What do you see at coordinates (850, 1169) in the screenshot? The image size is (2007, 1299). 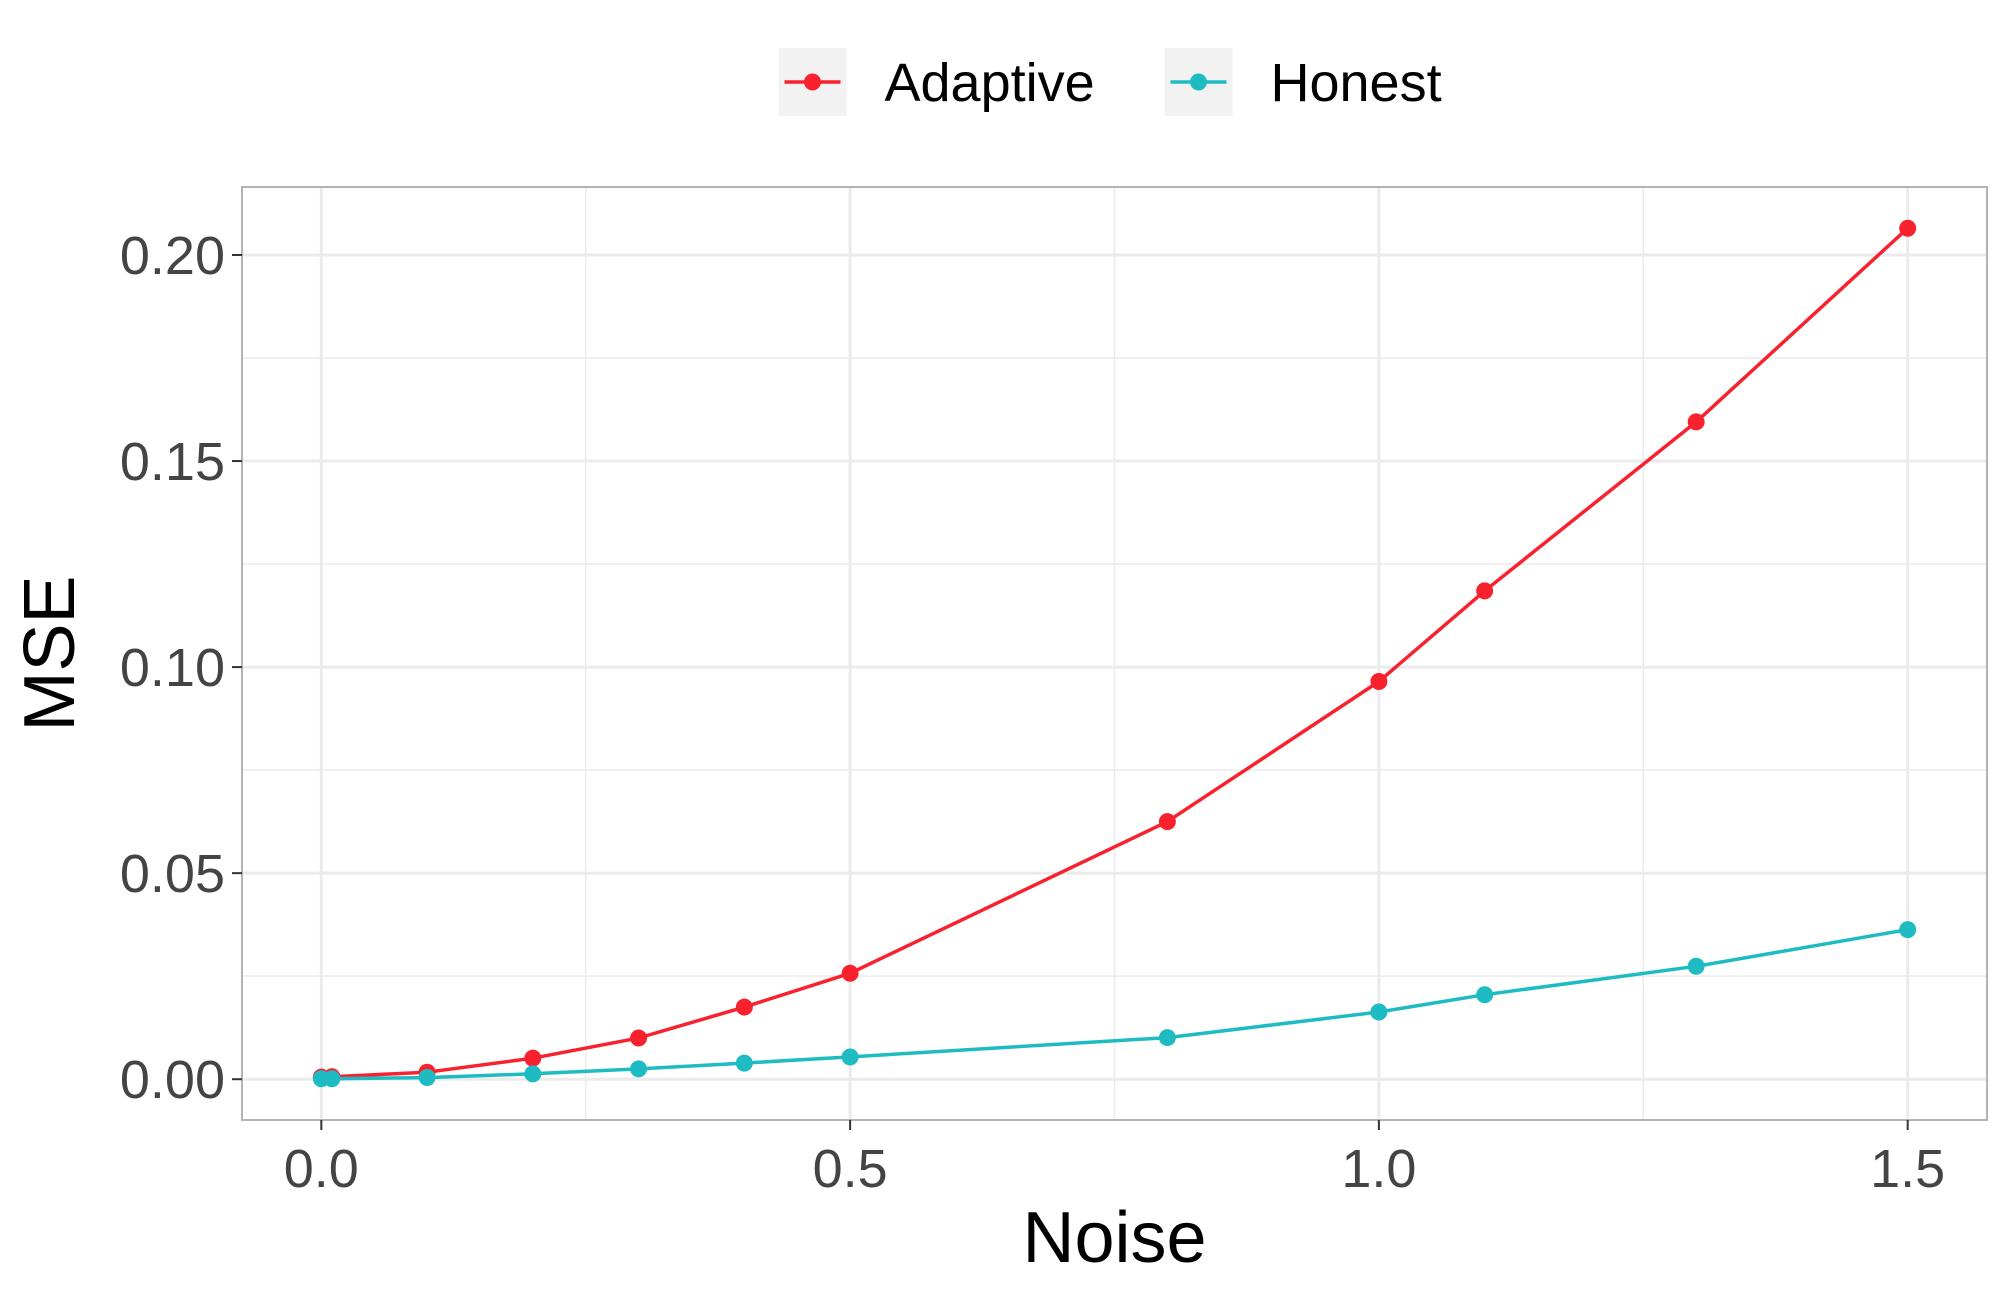 I see `x-tick-label: 0.5` at bounding box center [850, 1169].